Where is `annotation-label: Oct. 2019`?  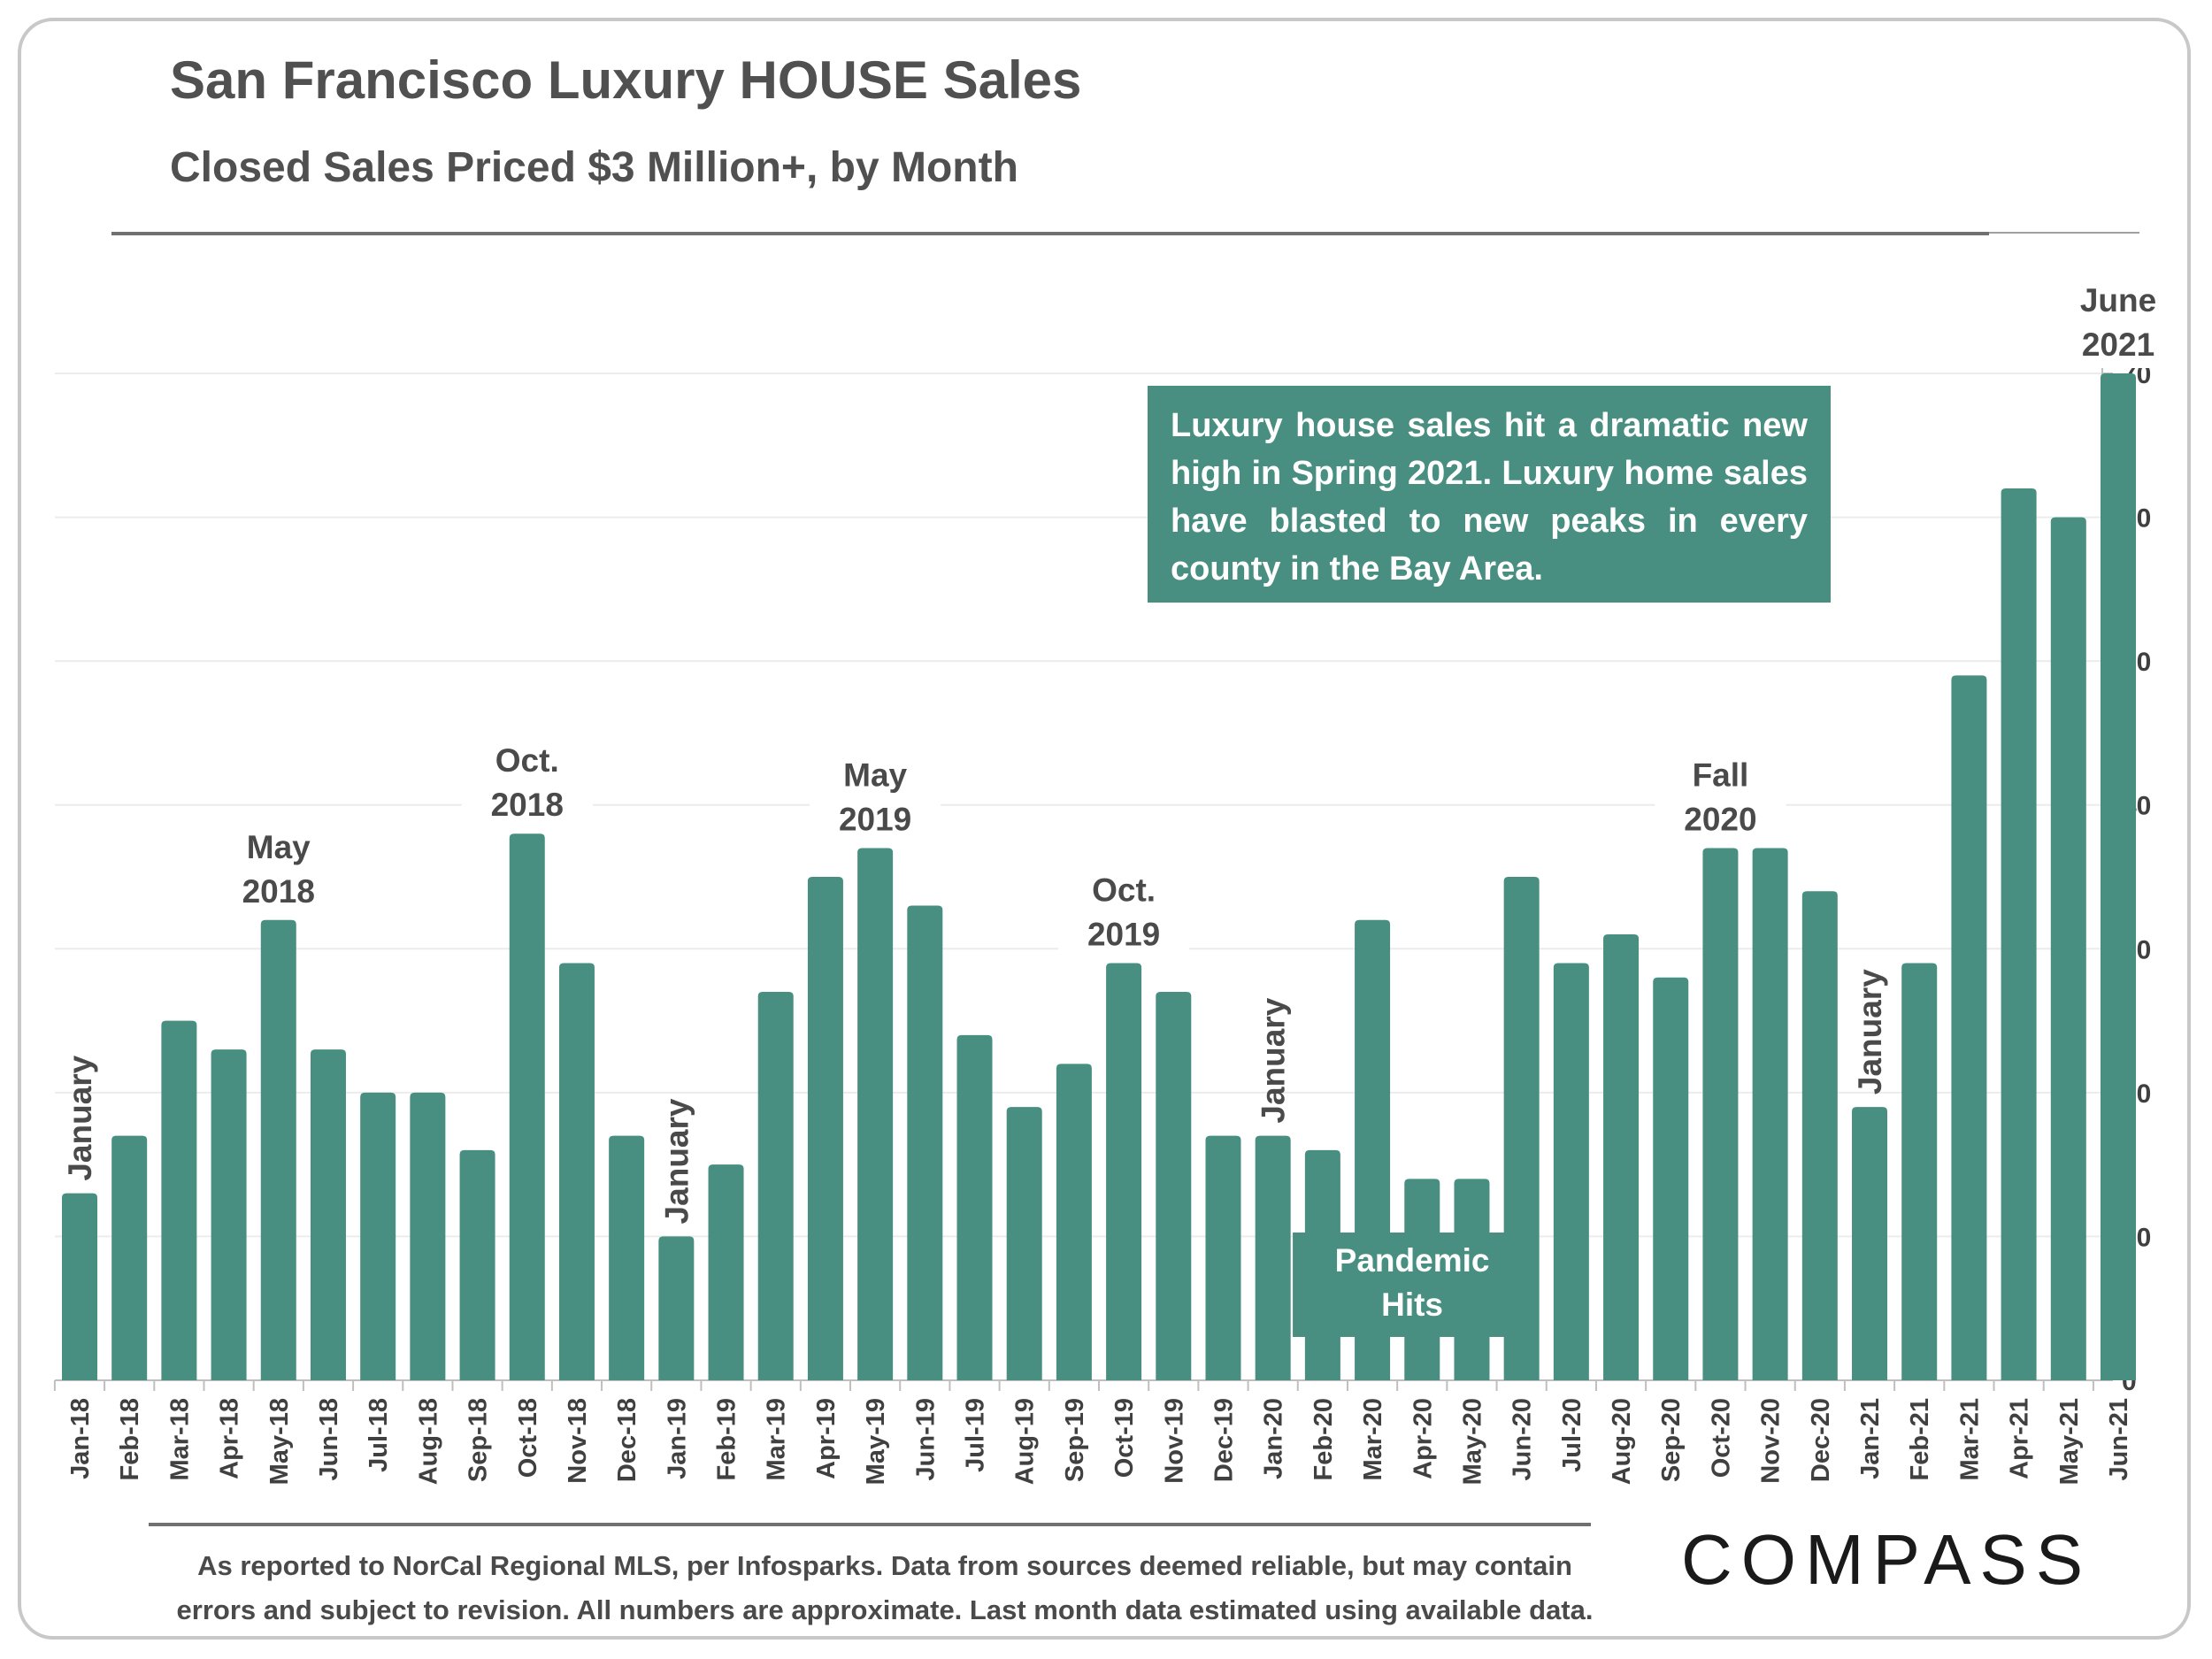 annotation-label: Oct. 2019 is located at coordinates (1124, 913).